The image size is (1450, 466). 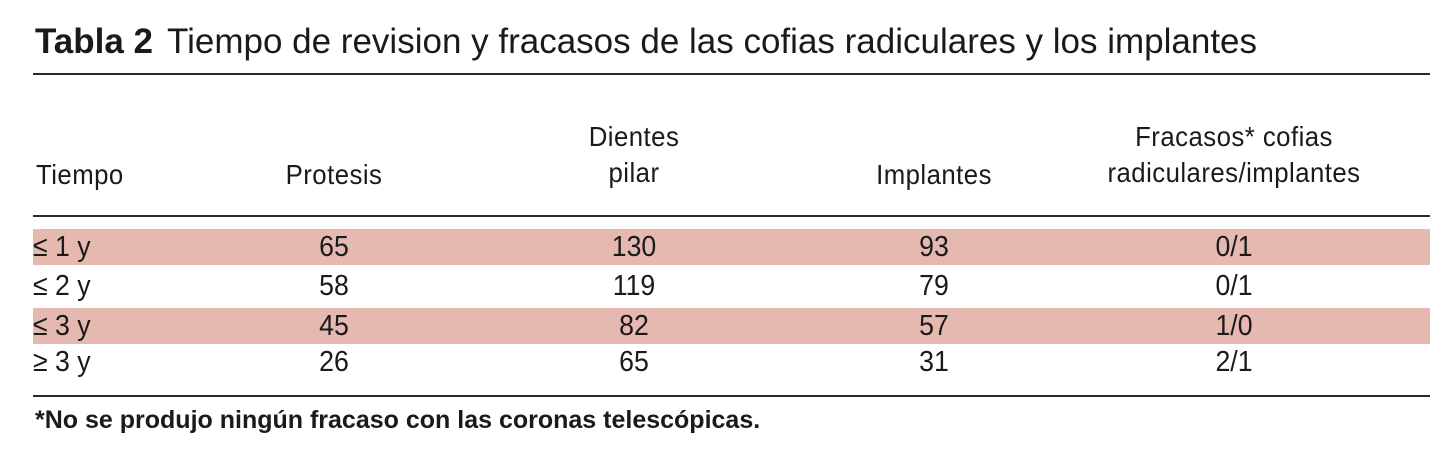 I want to click on cell-protesis: 26, so click(x=334, y=362).